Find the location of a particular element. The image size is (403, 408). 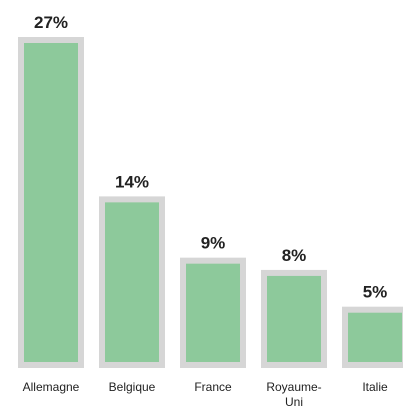

category-label-line: Uni is located at coordinates (294, 401).